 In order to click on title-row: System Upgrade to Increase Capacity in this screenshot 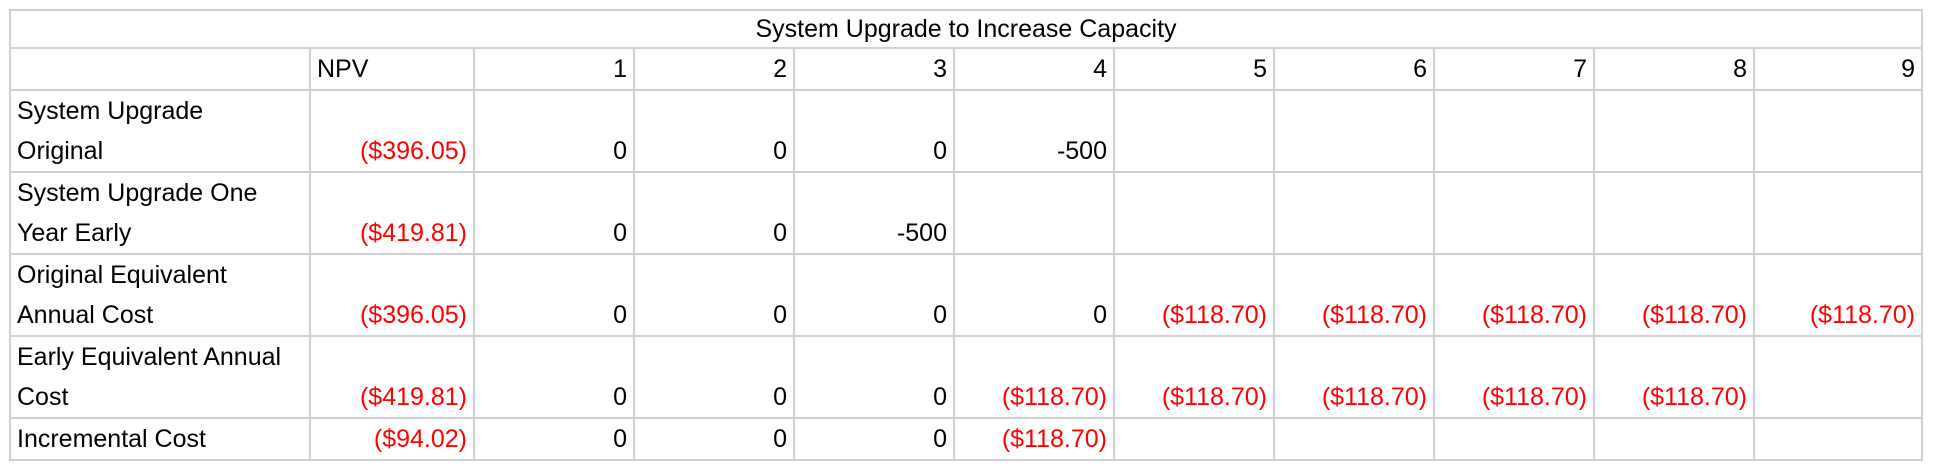, I will do `click(966, 29)`.